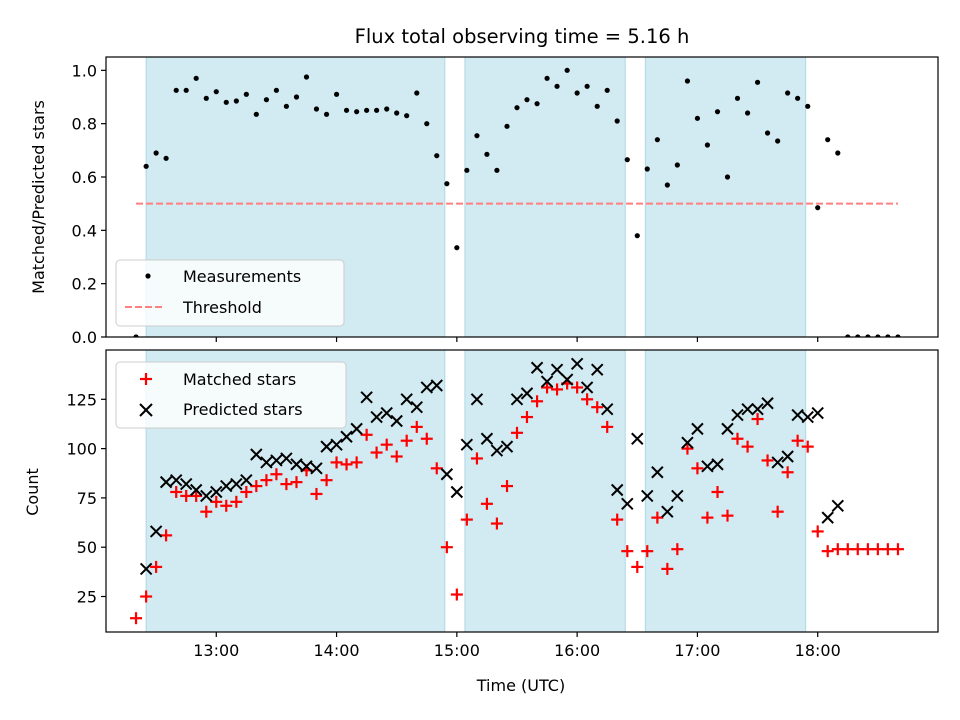 This screenshot has height=720, width=960. What do you see at coordinates (81, 449) in the screenshot?
I see `bottom-y-tick-label: 100` at bounding box center [81, 449].